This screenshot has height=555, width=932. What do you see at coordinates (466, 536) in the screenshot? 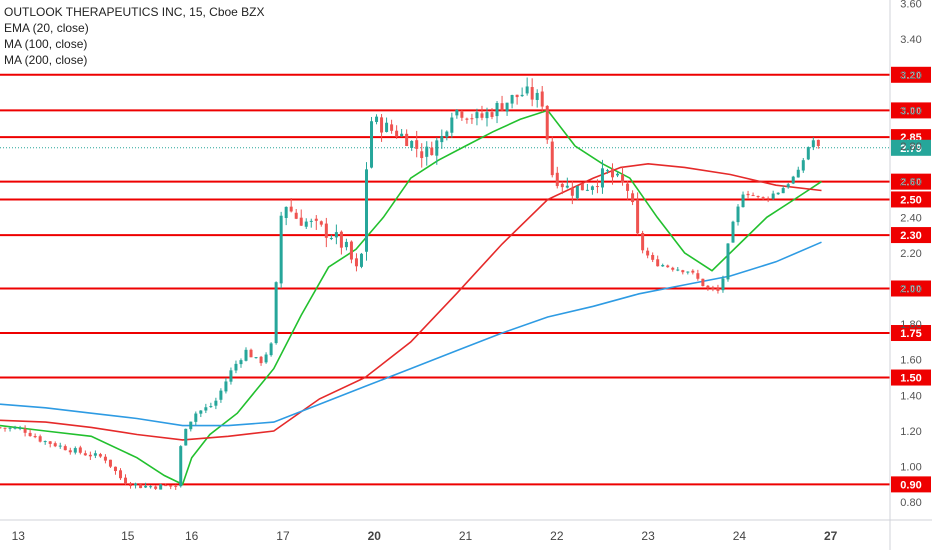
I see `x-tick-label: 21` at bounding box center [466, 536].